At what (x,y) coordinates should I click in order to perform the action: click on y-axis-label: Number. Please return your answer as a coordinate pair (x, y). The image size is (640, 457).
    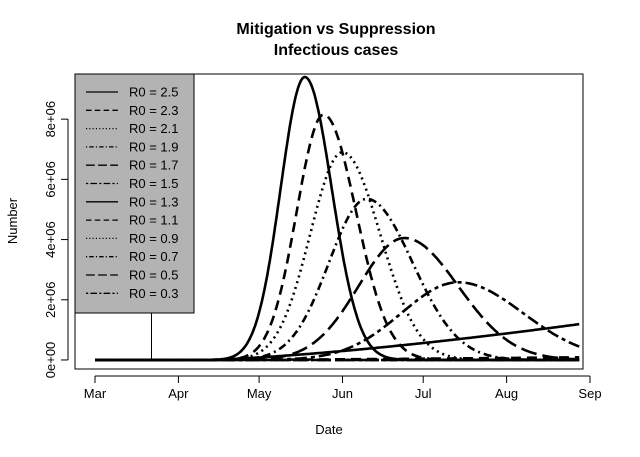
    Looking at the image, I should click on (12, 220).